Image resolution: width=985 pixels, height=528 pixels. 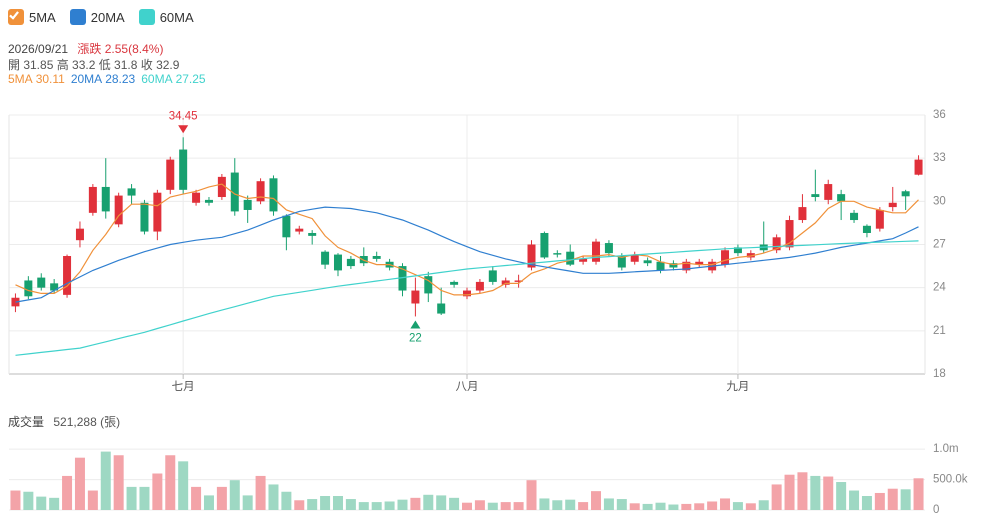 What do you see at coordinates (183, 116) in the screenshot?
I see `max-label: 34.45` at bounding box center [183, 116].